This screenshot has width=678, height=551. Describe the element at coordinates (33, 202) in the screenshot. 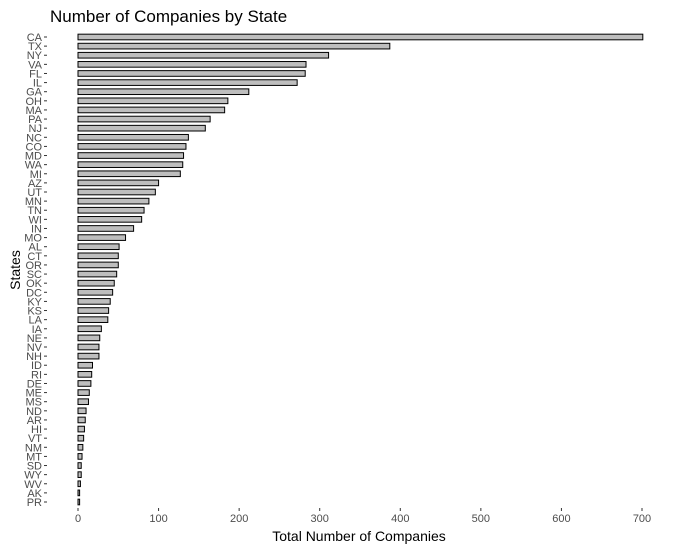

I see `y-tick-label-mn: MN` at that location.